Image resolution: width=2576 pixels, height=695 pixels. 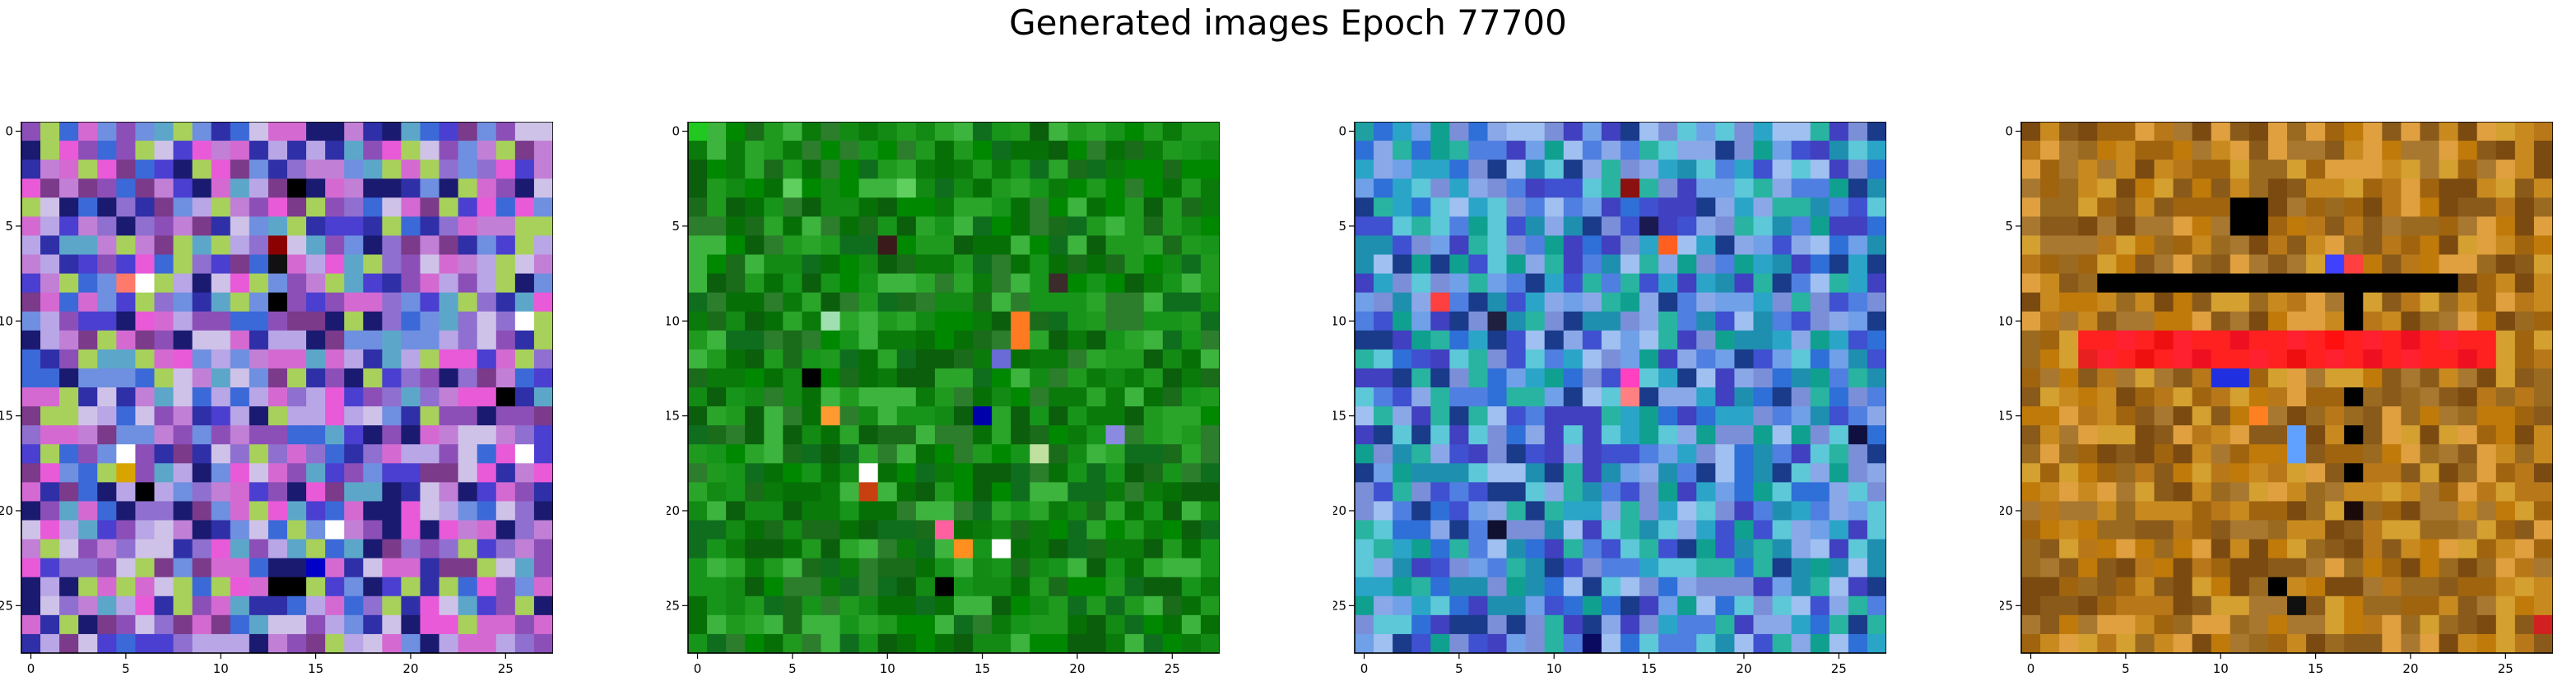 What do you see at coordinates (1339, 510) in the screenshot?
I see `y-tick-label: 20` at bounding box center [1339, 510].